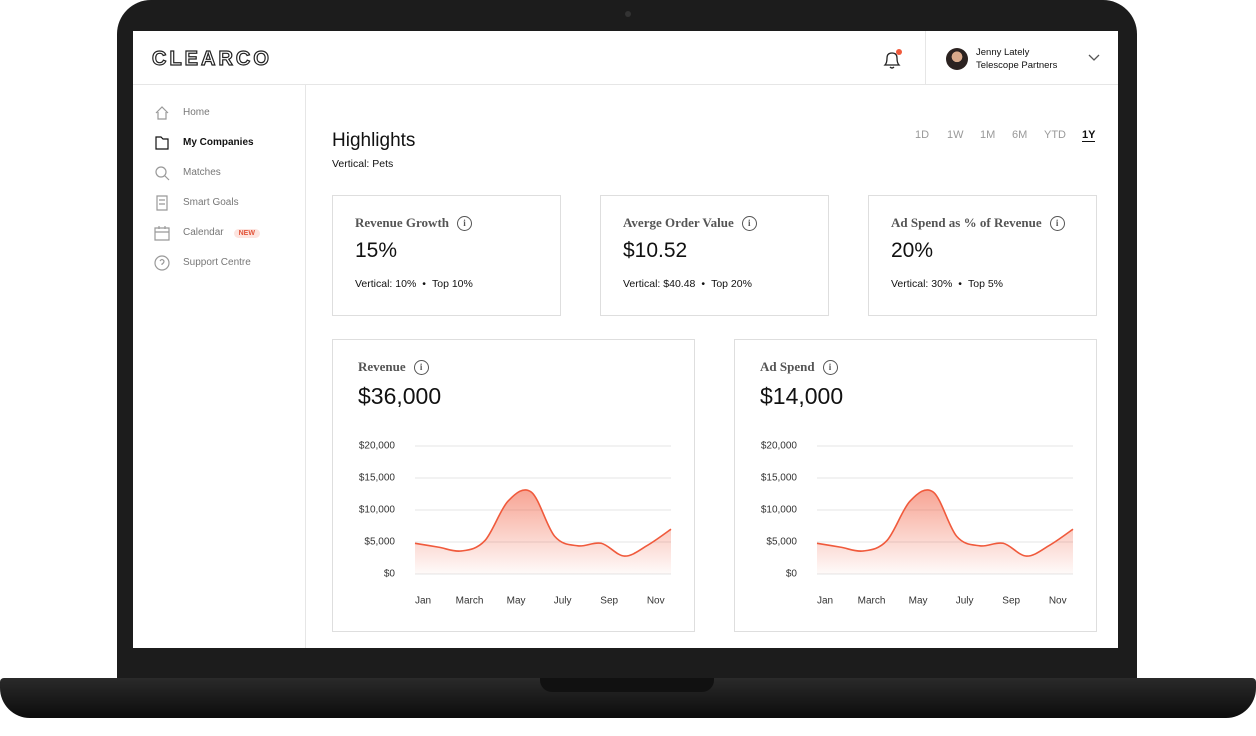 The height and width of the screenshot is (736, 1256). I want to click on card-vertical: Vertical: 30%, so click(922, 284).